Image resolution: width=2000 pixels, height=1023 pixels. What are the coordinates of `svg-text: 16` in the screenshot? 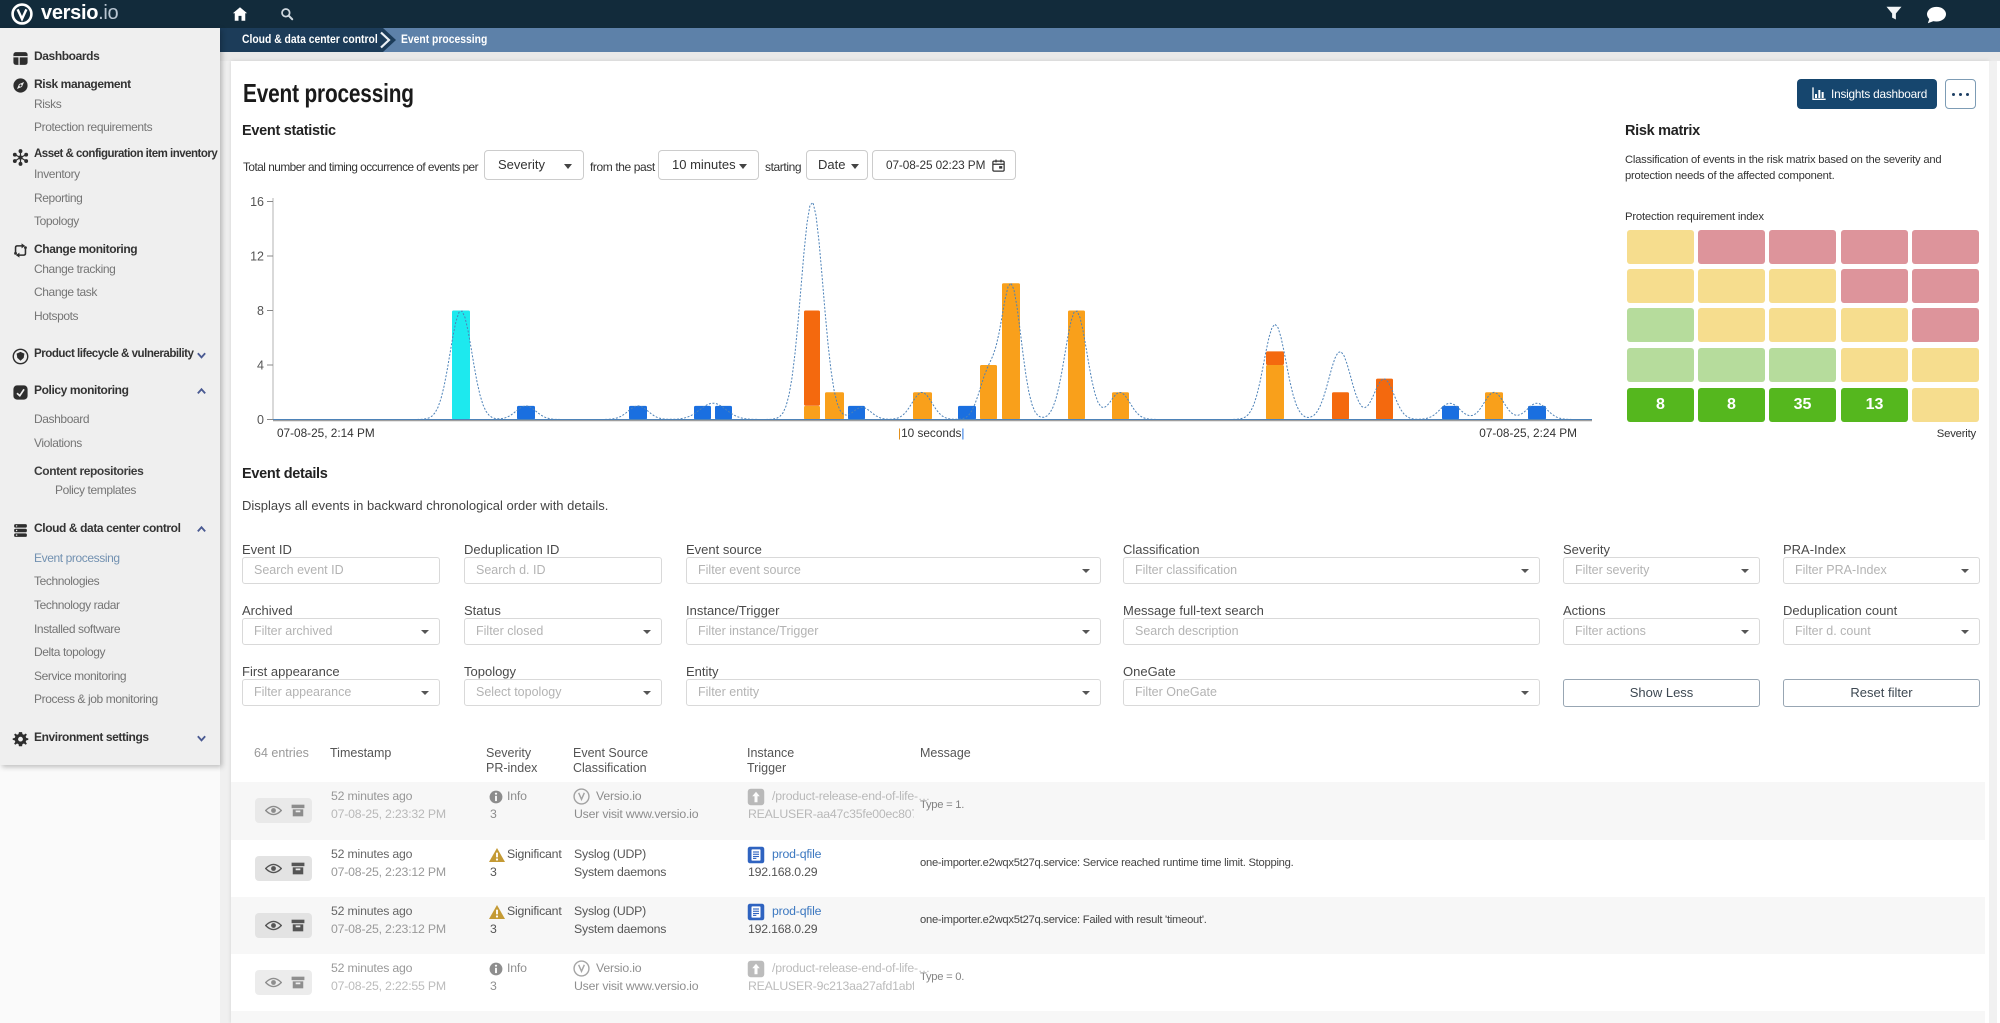 It's located at (257, 202).